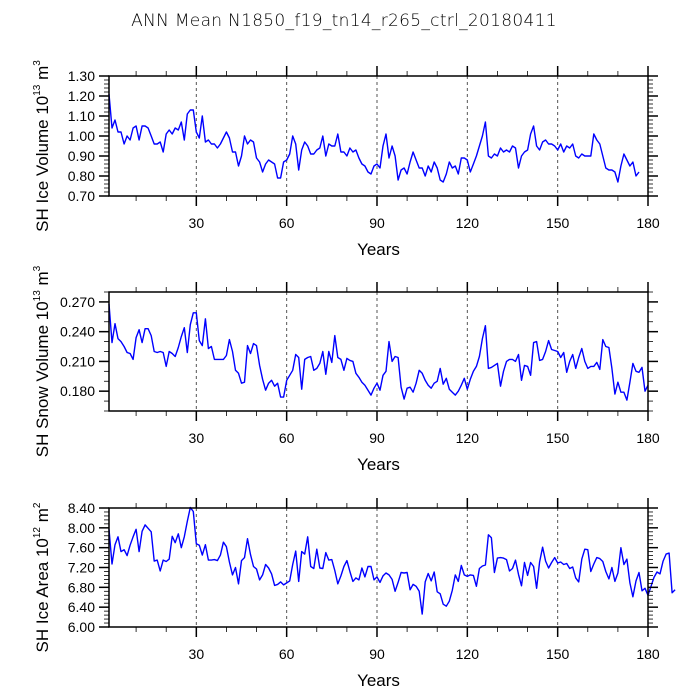 The height and width of the screenshot is (688, 689). Describe the element at coordinates (42, 146) in the screenshot. I see `y-axis-title: SH Ice Volume 1013 m3` at that location.